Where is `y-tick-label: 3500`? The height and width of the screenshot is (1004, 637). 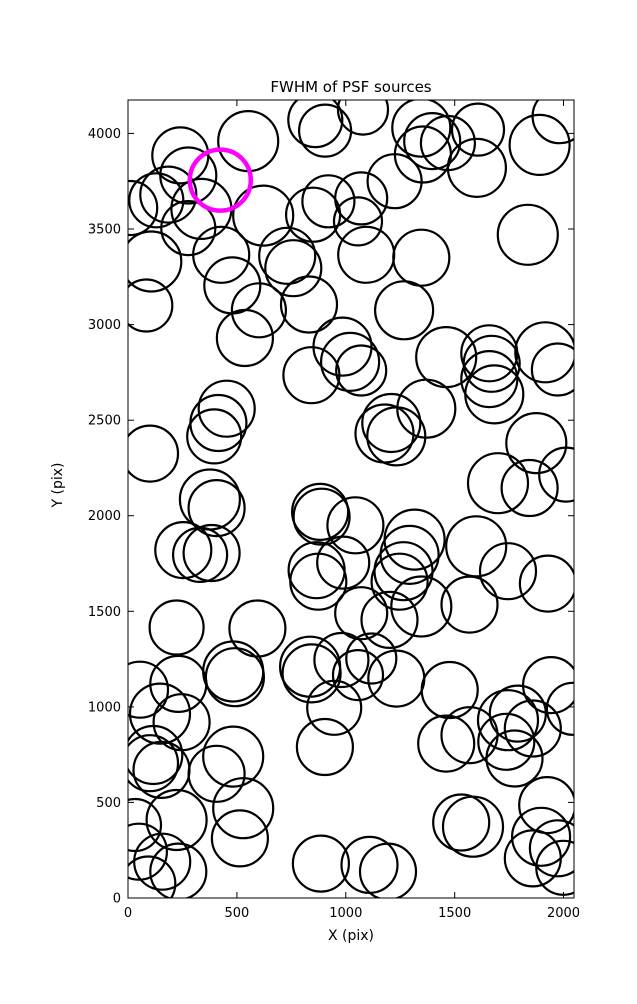 y-tick-label: 3500 is located at coordinates (104, 230).